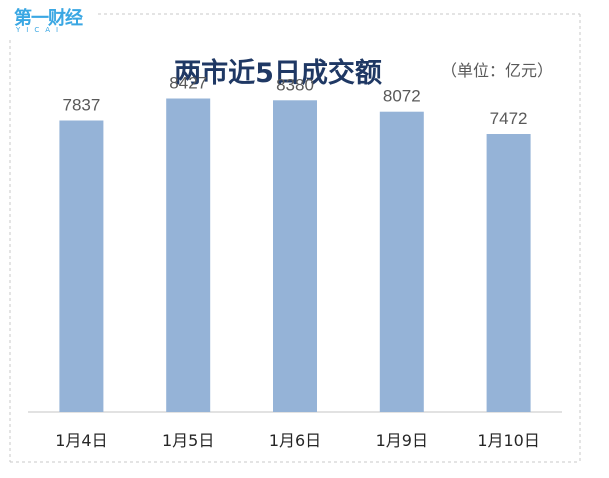 The height and width of the screenshot is (478, 609). What do you see at coordinates (508, 440) in the screenshot?
I see `x-tick-label: 1月10日` at bounding box center [508, 440].